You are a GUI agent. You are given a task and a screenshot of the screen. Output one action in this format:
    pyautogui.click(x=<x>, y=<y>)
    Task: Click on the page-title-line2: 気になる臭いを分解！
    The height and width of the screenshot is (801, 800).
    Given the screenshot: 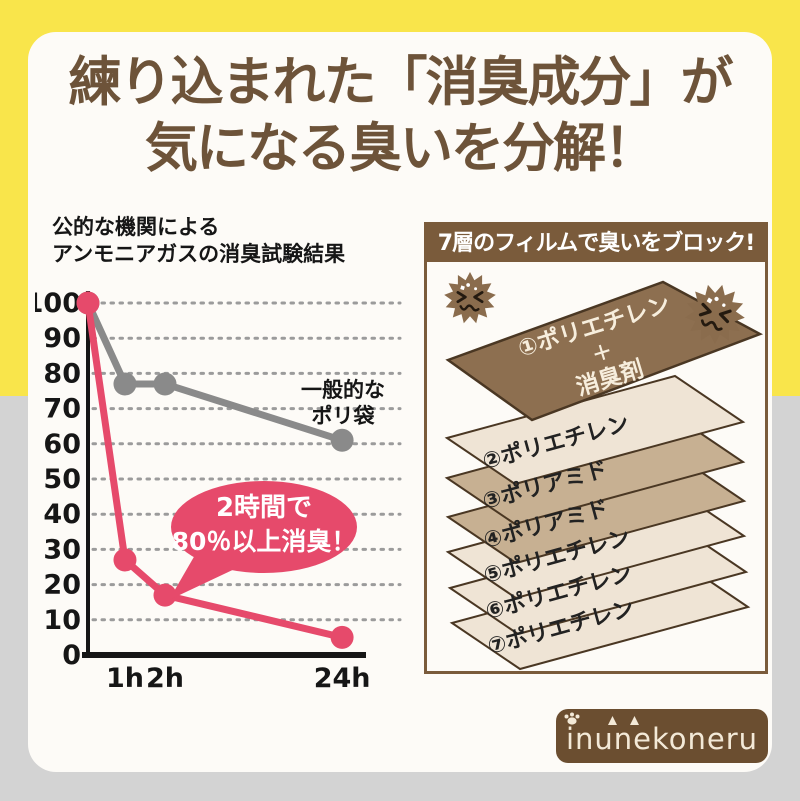 What is the action you would take?
    pyautogui.click(x=401, y=148)
    